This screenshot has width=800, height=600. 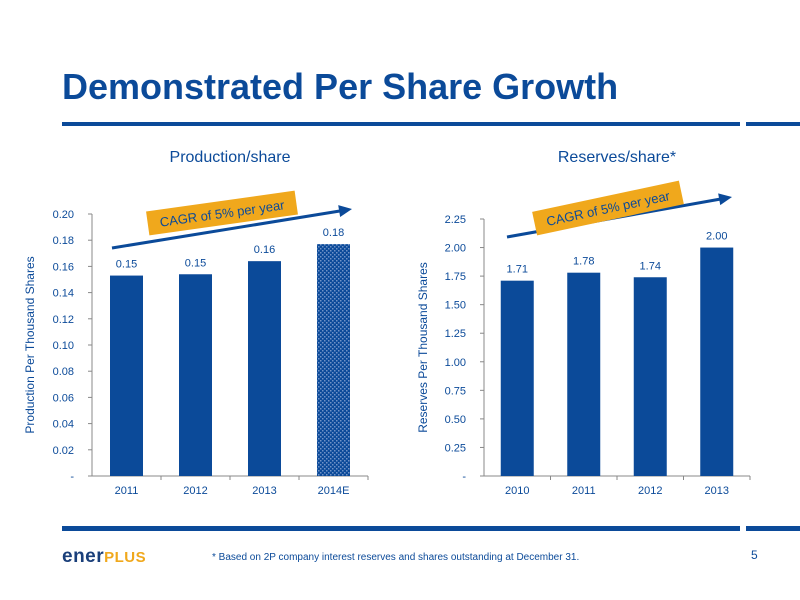 What do you see at coordinates (773, 528) in the screenshot?
I see `footer-rule-accent` at bounding box center [773, 528].